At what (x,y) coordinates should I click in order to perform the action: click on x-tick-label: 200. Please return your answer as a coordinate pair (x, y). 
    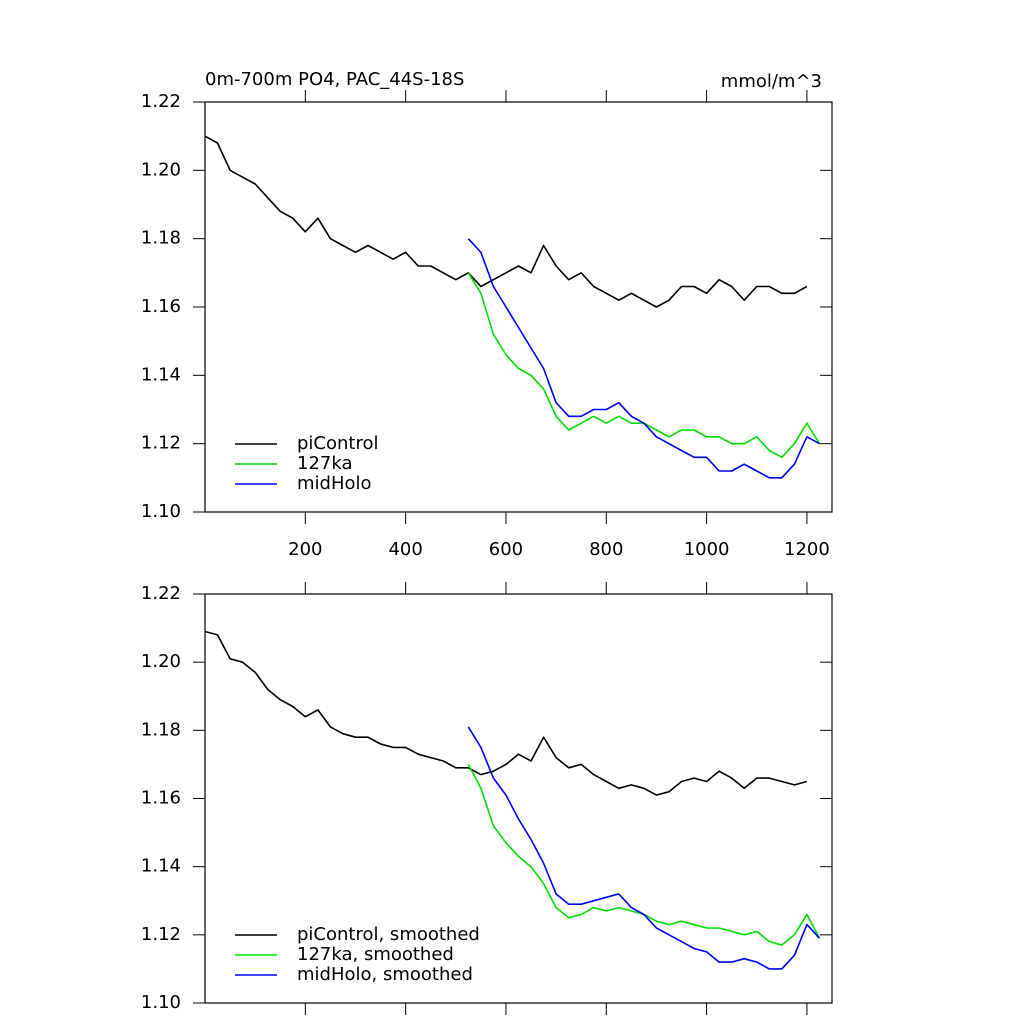
    Looking at the image, I should click on (305, 549).